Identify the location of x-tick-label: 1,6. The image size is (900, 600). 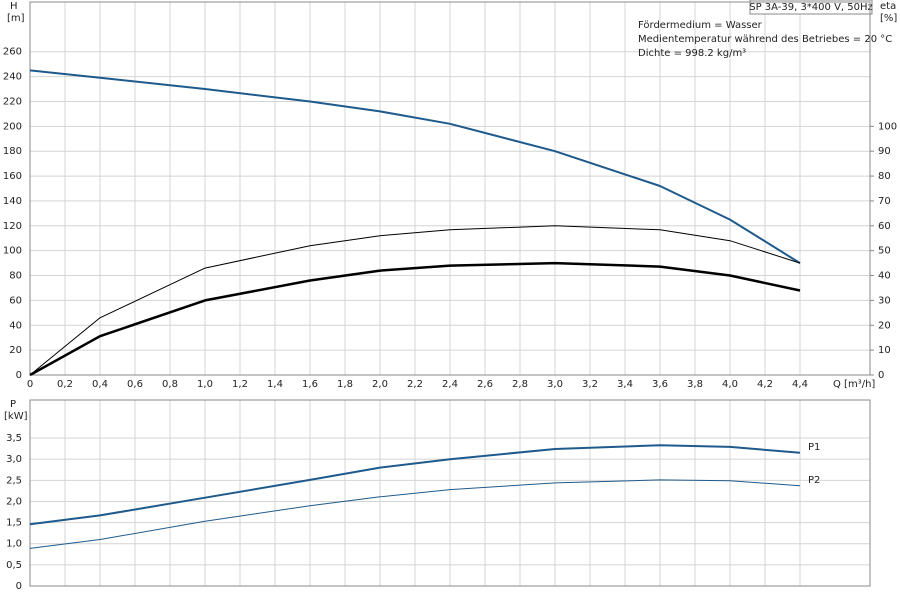
(310, 384).